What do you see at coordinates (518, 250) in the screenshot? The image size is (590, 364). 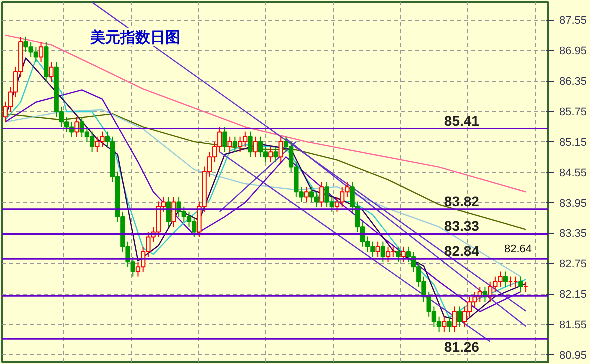 I see `annotation: 82.64` at bounding box center [518, 250].